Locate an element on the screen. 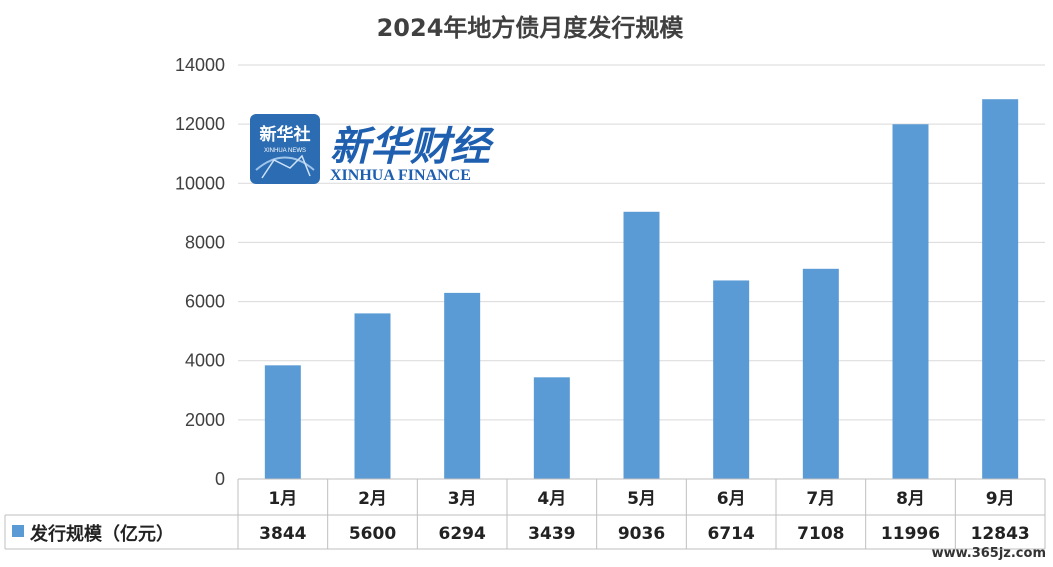  badge-background is located at coordinates (285, 149).